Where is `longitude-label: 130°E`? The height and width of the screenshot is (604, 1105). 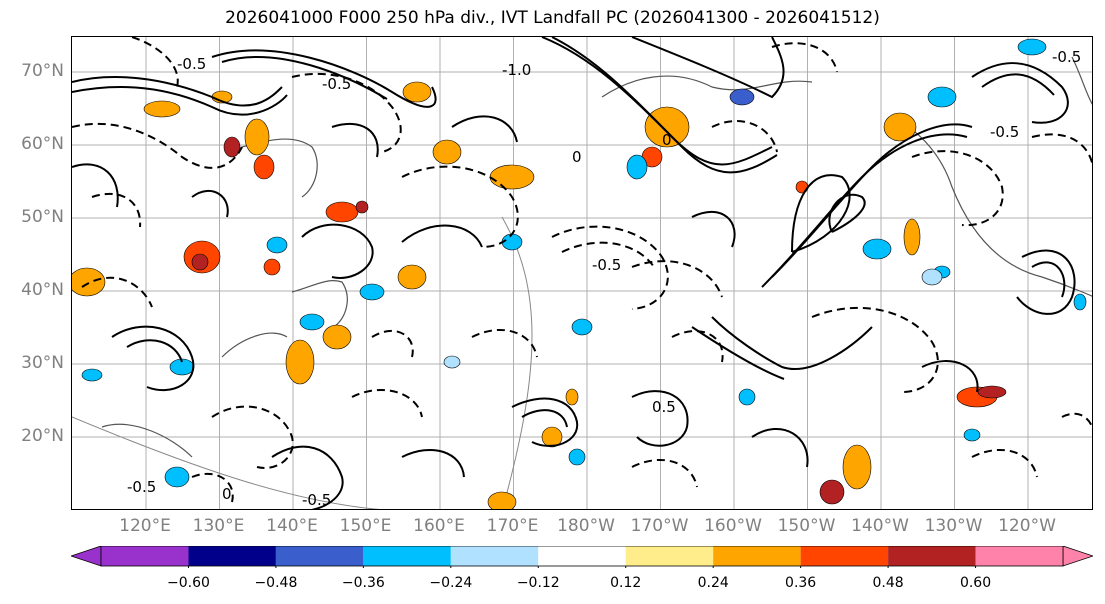 longitude-label: 130°E is located at coordinates (218, 526).